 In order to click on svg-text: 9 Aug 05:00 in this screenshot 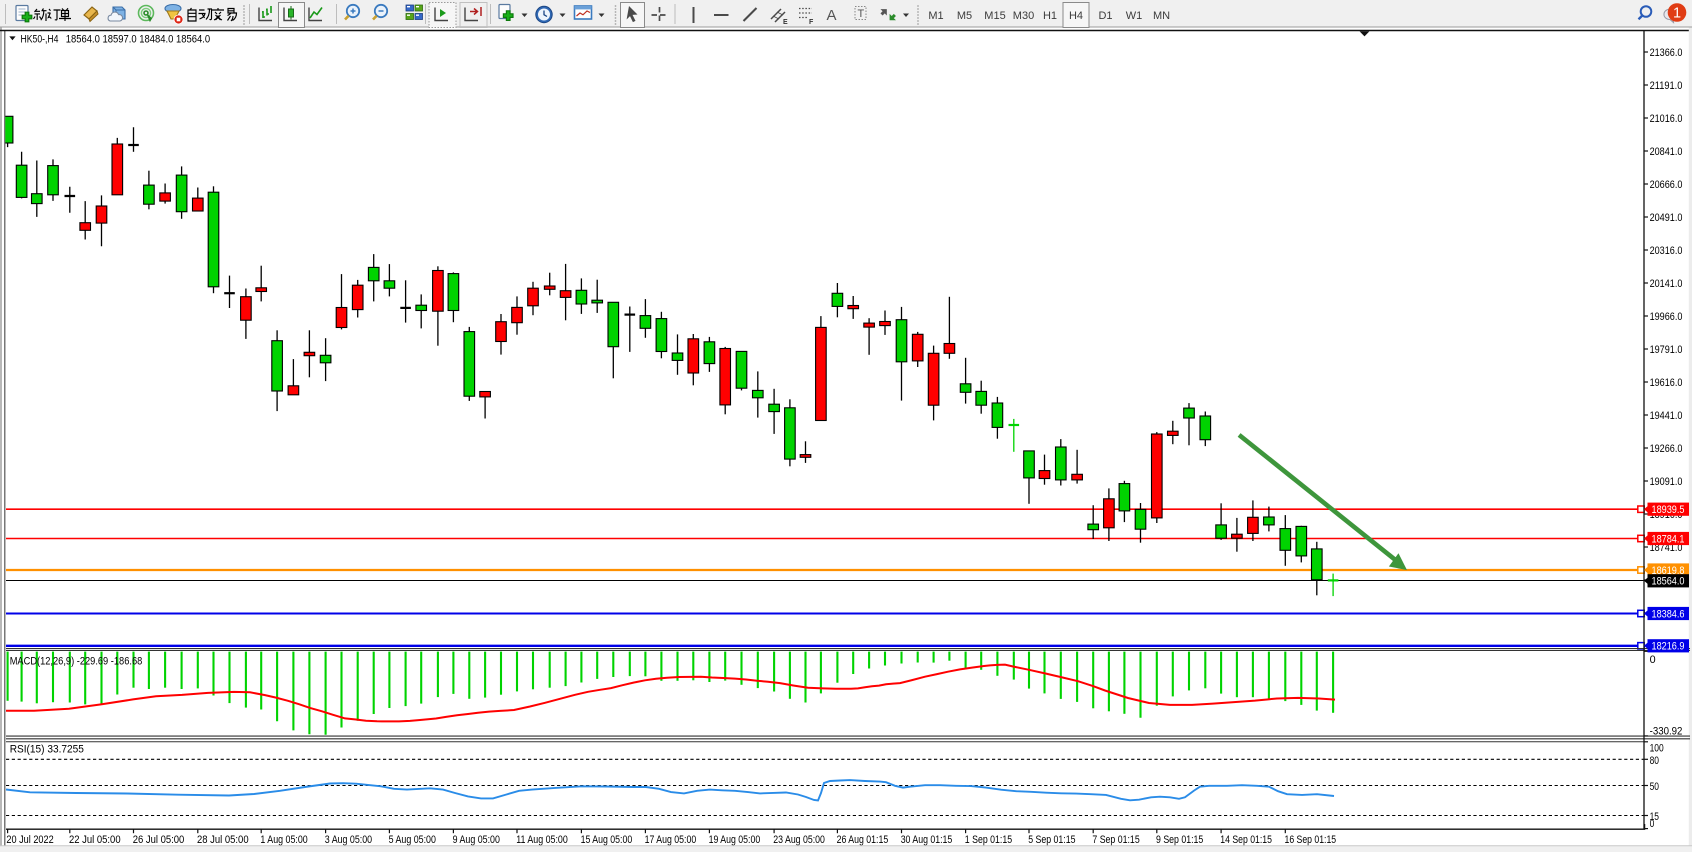, I will do `click(476, 840)`.